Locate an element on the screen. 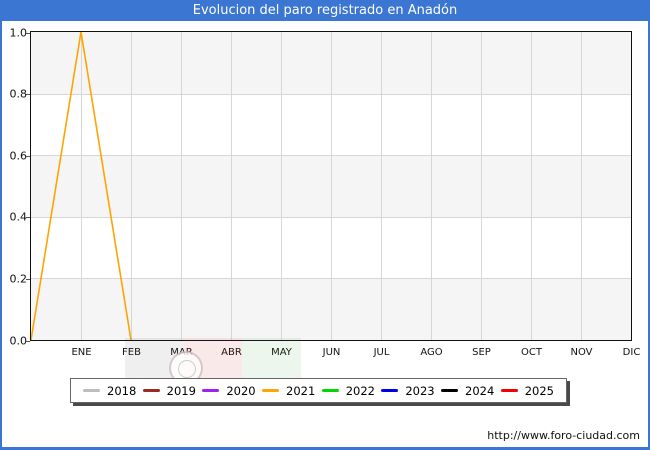  legend-label: 2018 is located at coordinates (122, 390).